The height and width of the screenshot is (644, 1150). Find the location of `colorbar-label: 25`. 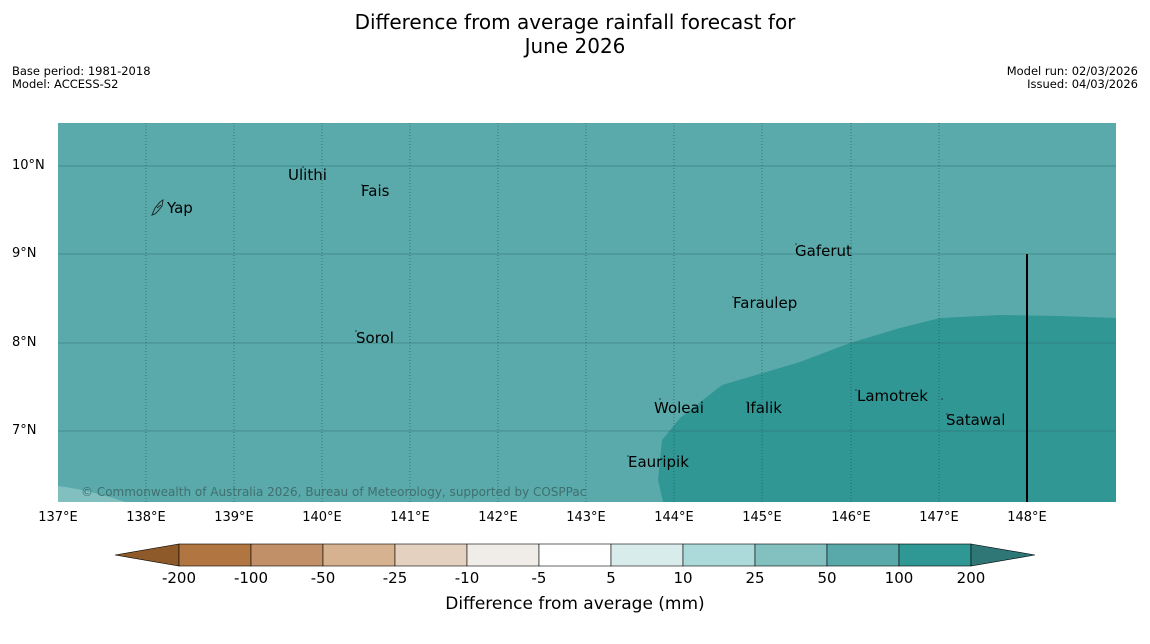

colorbar-label: 25 is located at coordinates (755, 578).